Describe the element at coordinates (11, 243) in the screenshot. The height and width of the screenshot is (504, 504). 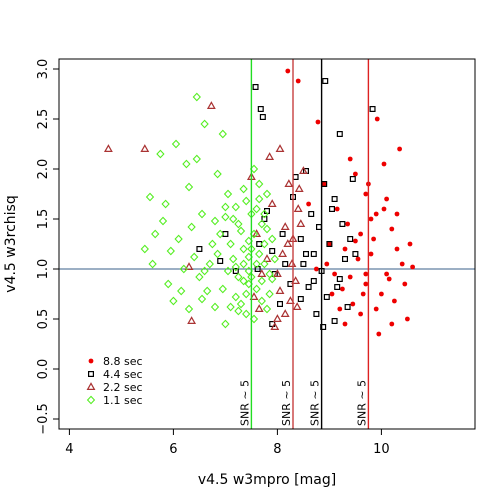
I see `y-axis-label: v4.5 w3rchisq` at that location.